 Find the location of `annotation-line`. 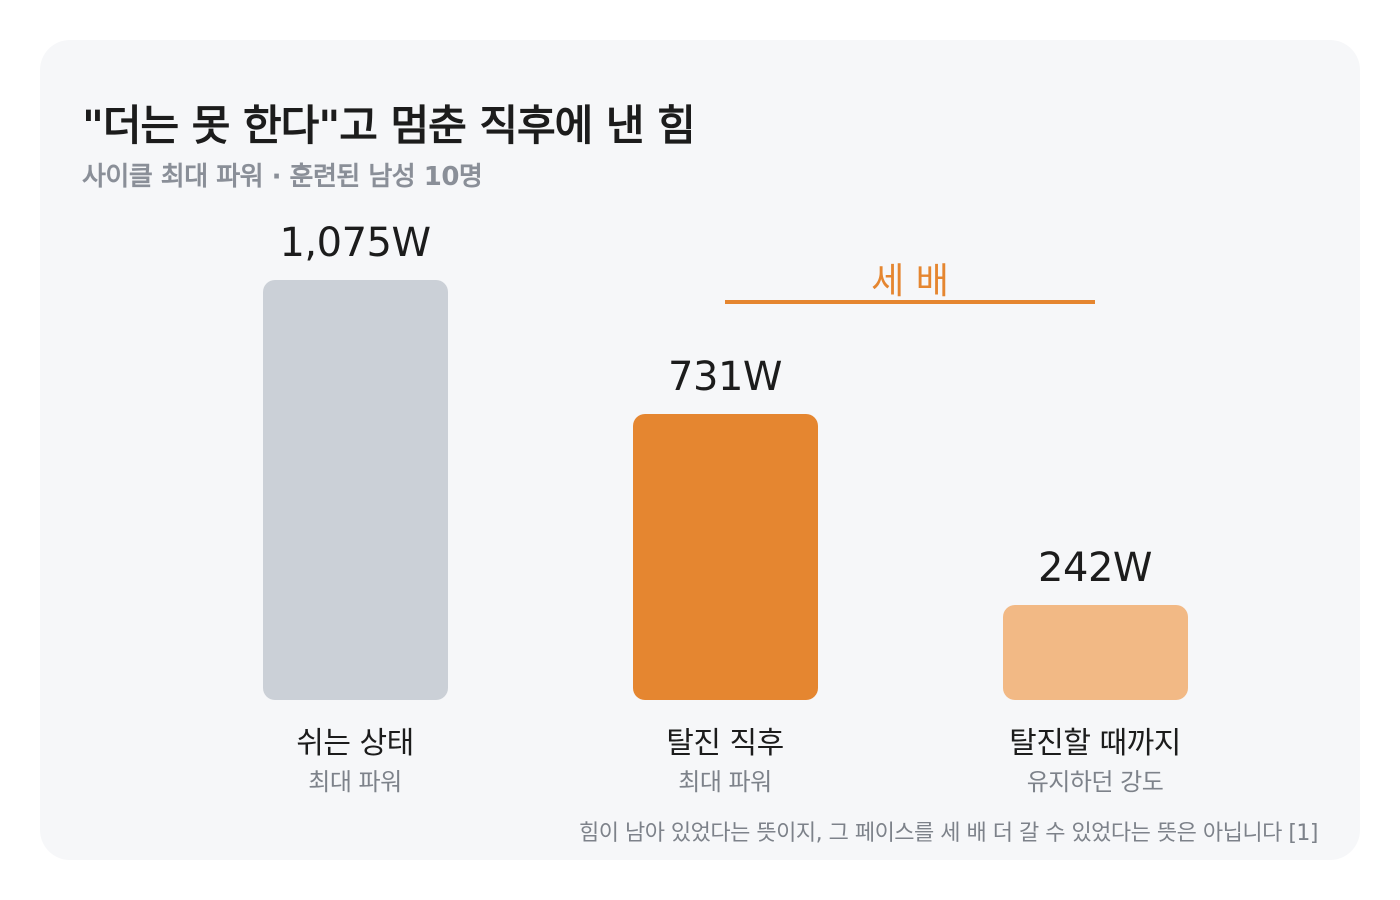

annotation-line is located at coordinates (910, 302).